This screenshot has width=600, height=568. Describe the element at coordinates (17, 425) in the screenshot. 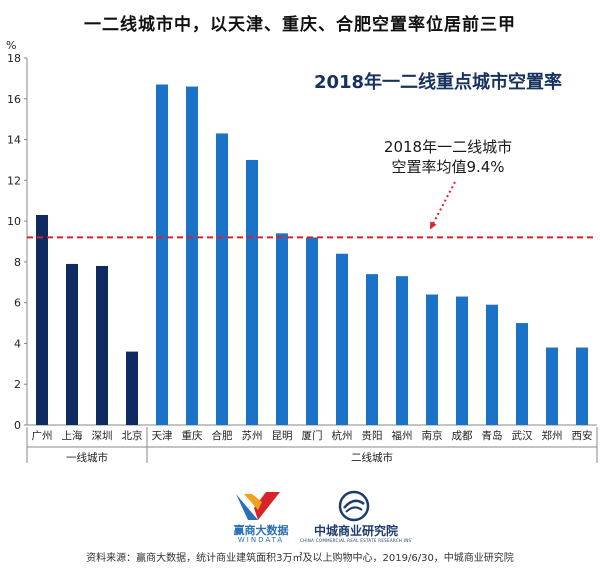

I see `y-tick-label: 0` at that location.